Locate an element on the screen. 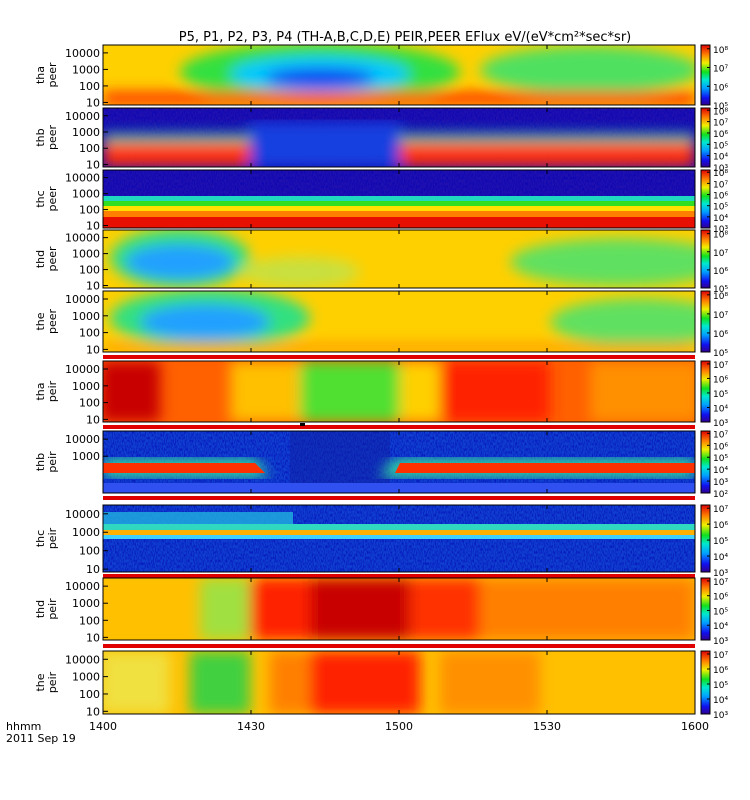 The width and height of the screenshot is (750, 800). panel-ylabel: thd is located at coordinates (40, 259).